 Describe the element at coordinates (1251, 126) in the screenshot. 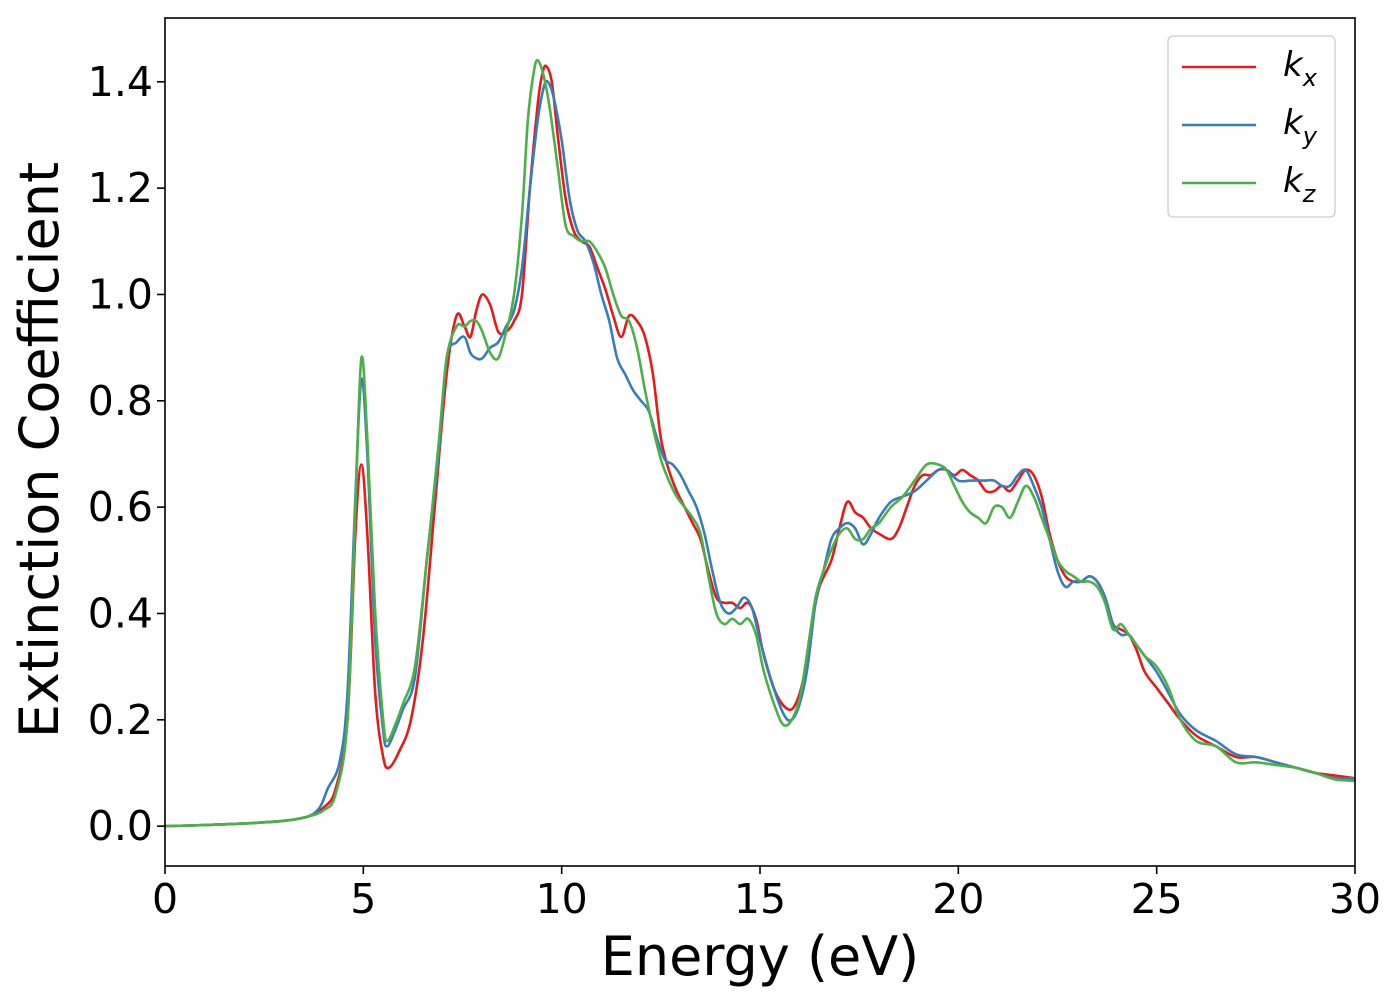

I see `legend-box` at that location.